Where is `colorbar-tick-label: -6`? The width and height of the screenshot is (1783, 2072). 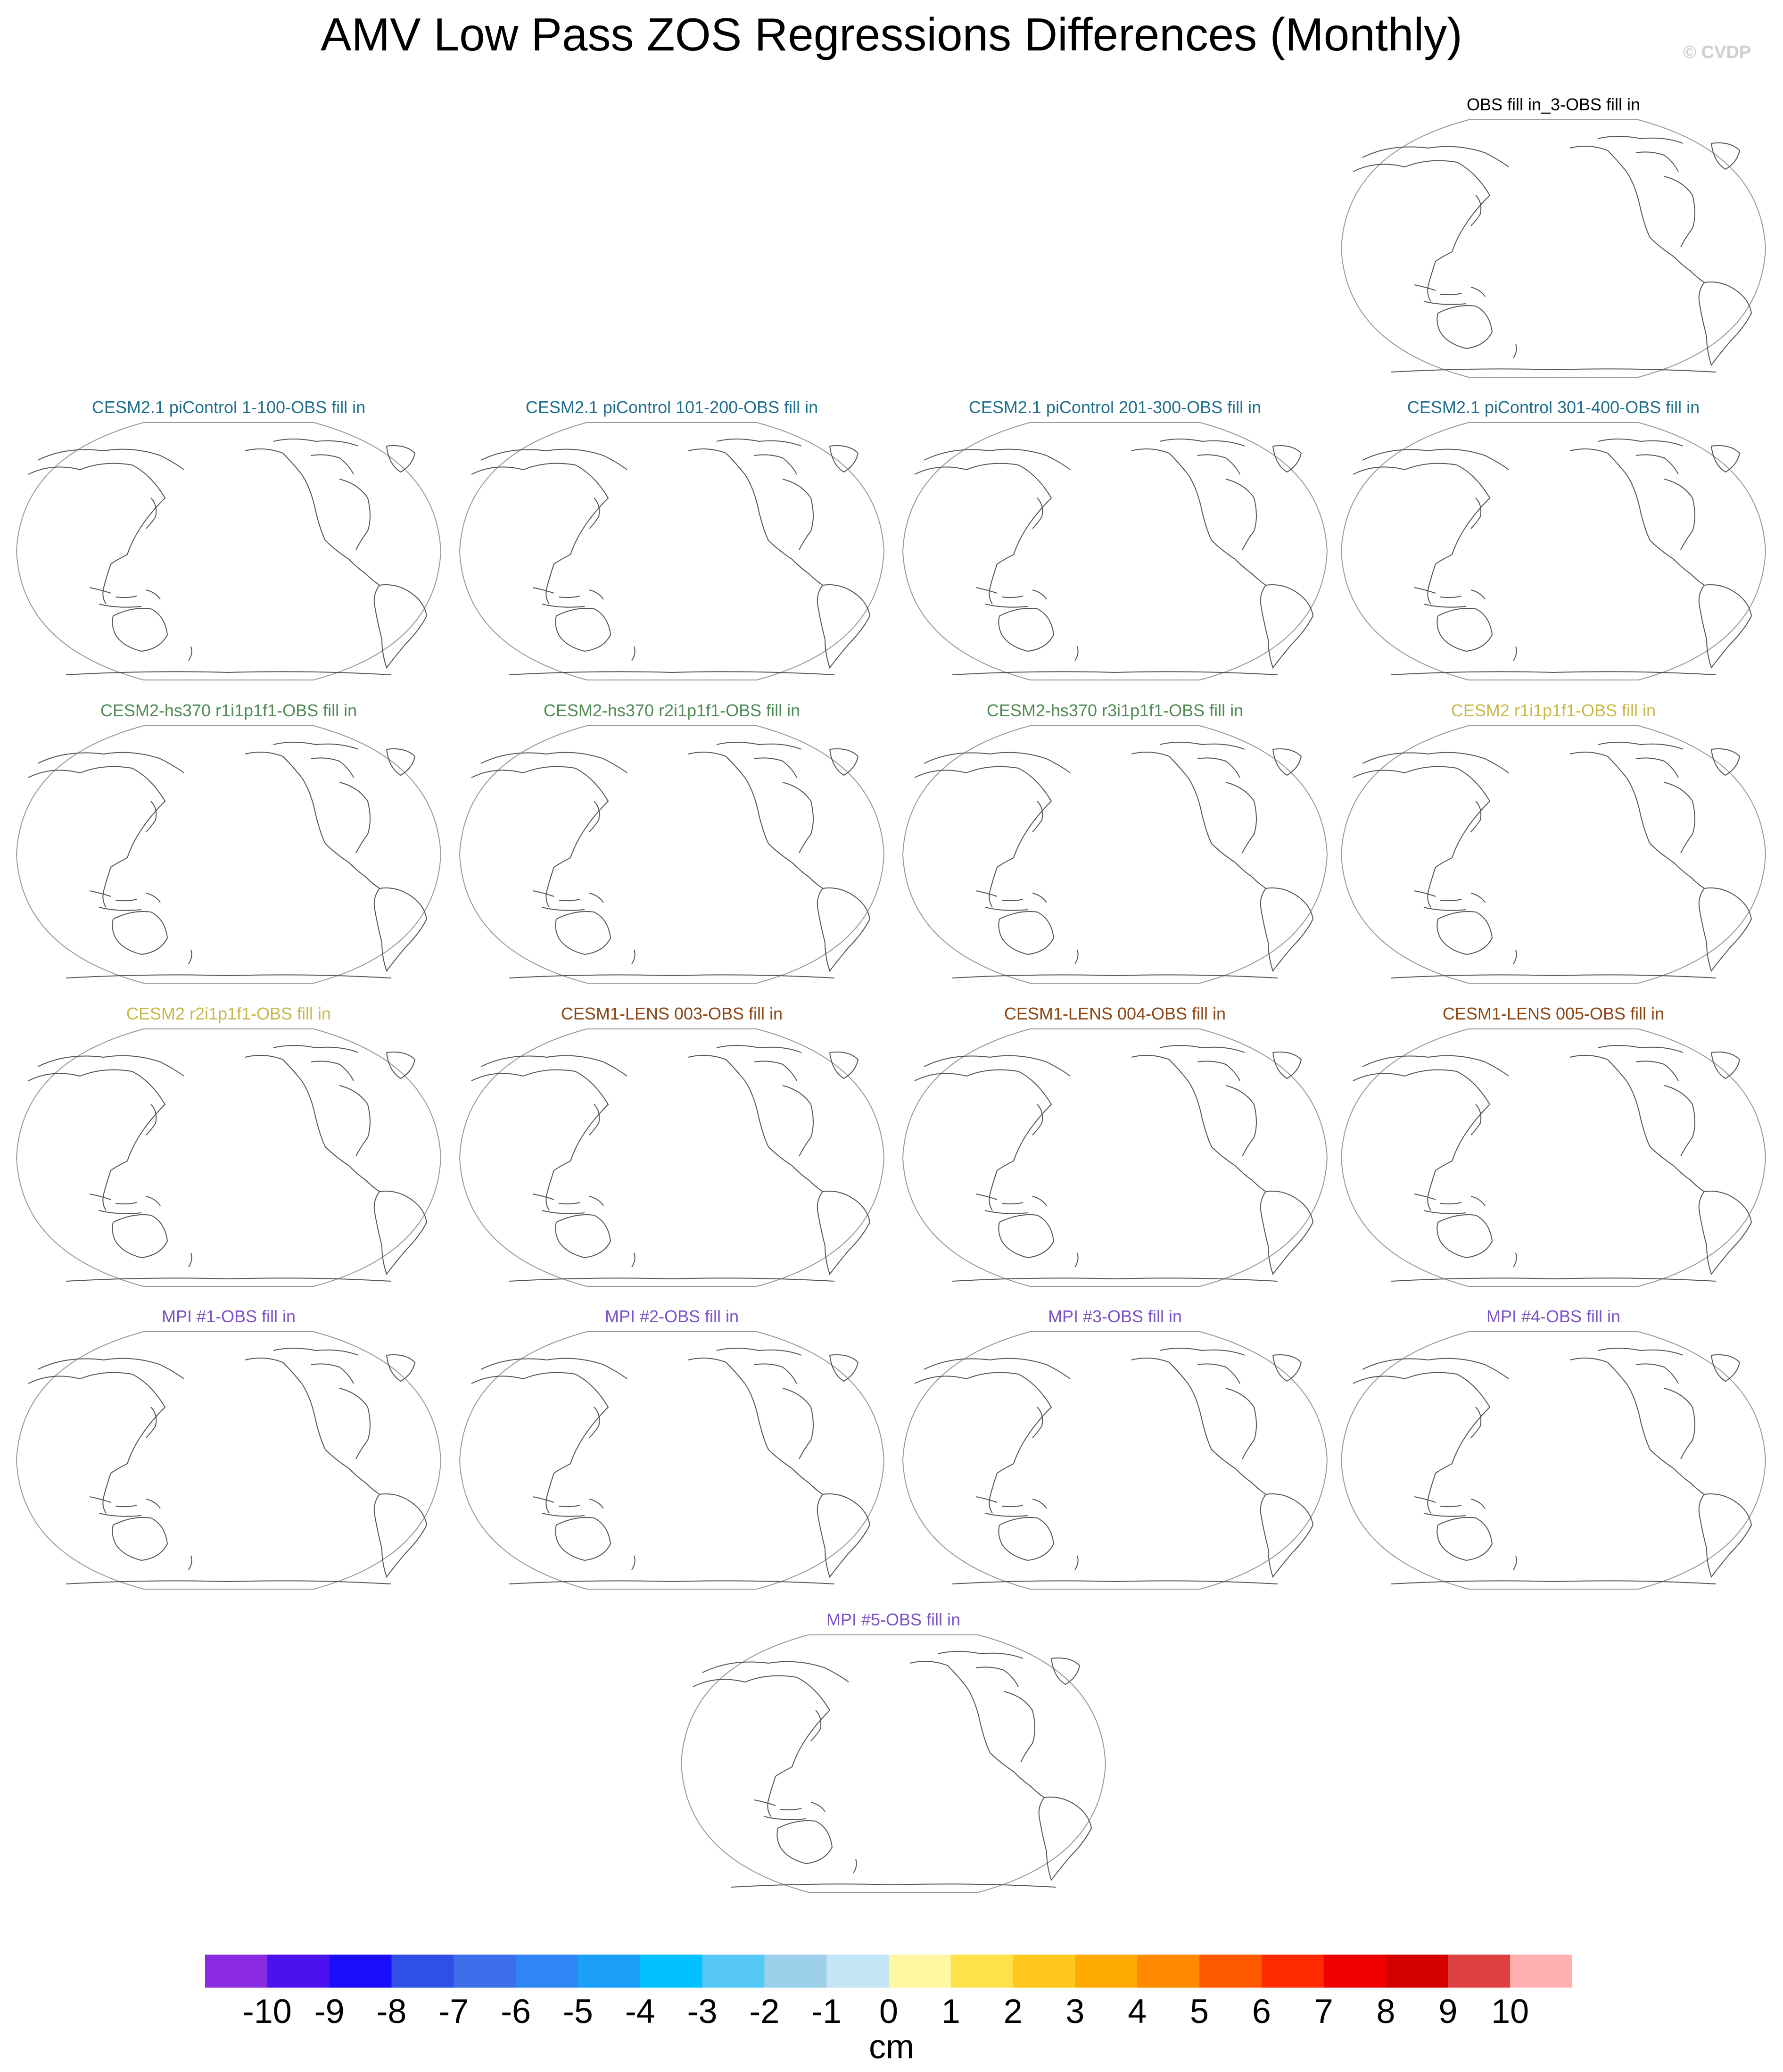
colorbar-tick-label: -6 is located at coordinates (516, 2012).